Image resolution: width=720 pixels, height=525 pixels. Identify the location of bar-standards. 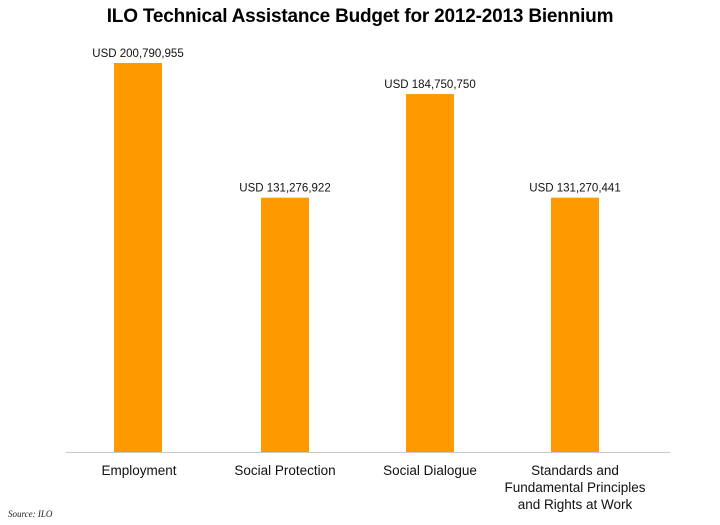
(575, 324).